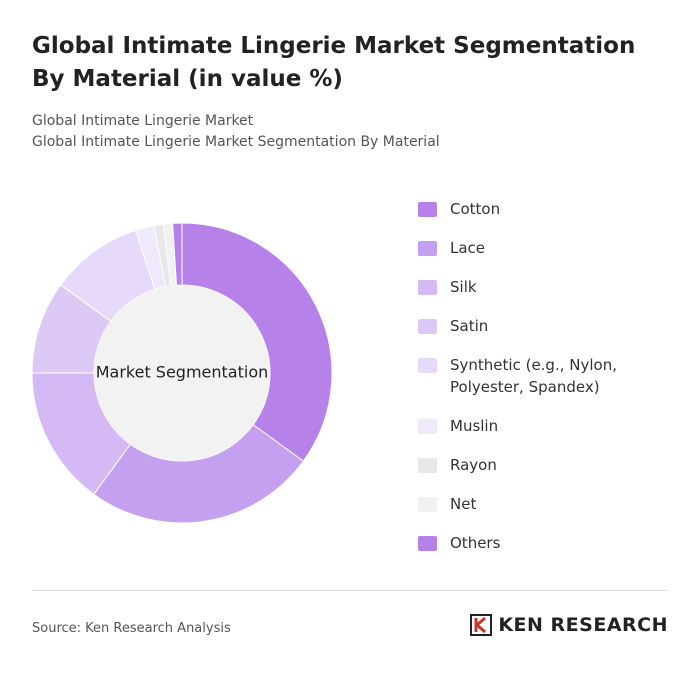 Image resolution: width=700 pixels, height=675 pixels. I want to click on donut-hole, so click(182, 373).